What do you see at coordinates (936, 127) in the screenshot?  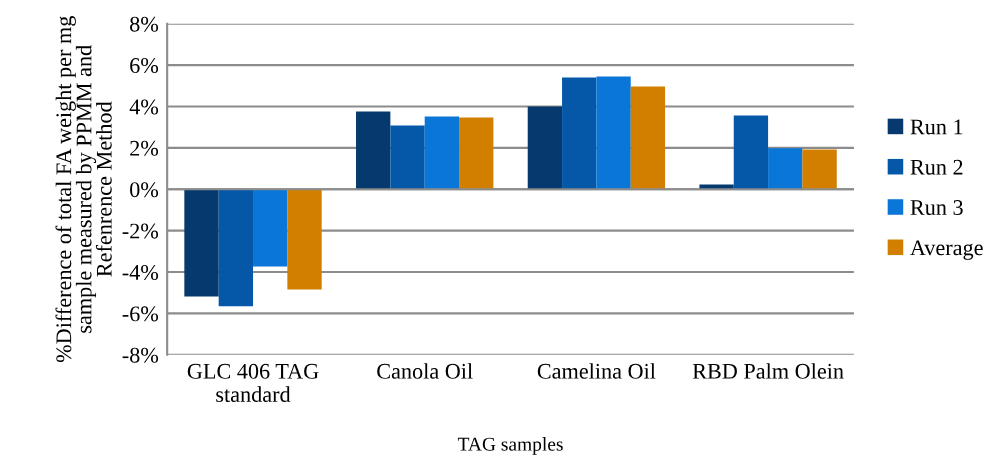 I see `legend-label: Run 1` at bounding box center [936, 127].